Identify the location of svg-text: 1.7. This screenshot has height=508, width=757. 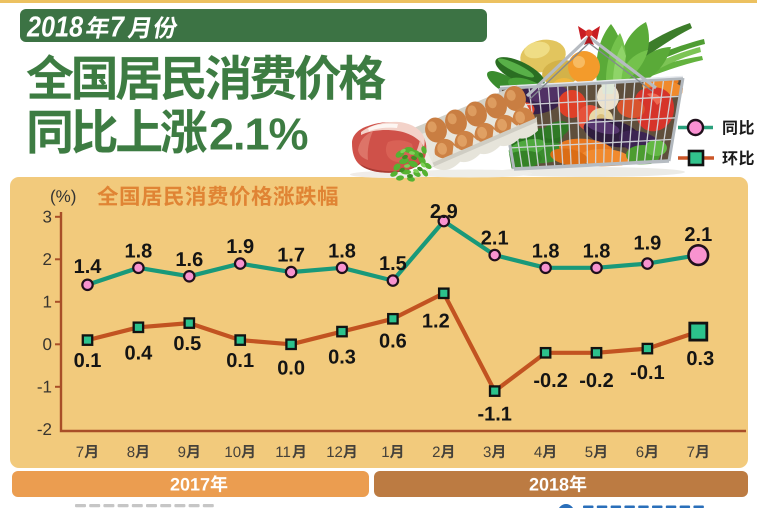
(291, 256).